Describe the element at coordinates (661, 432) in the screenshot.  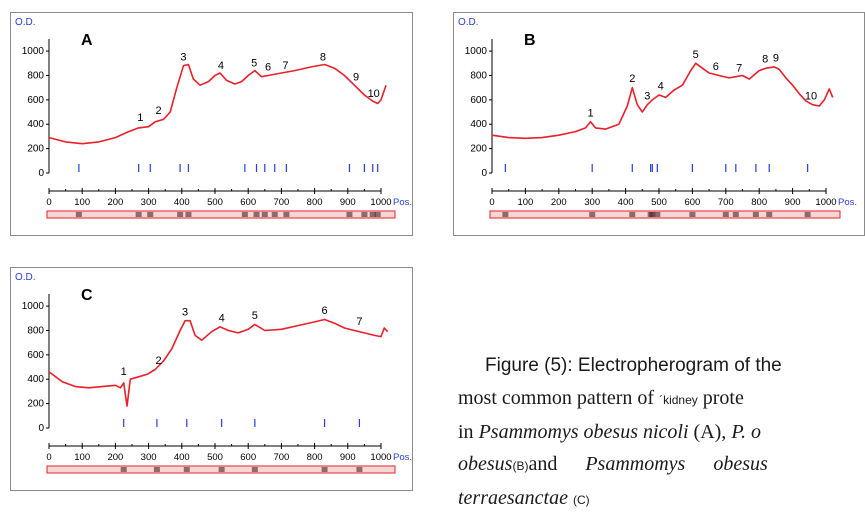
I see `caption-line-3: in Psammomys obesus nicoli (A), P. o` at that location.